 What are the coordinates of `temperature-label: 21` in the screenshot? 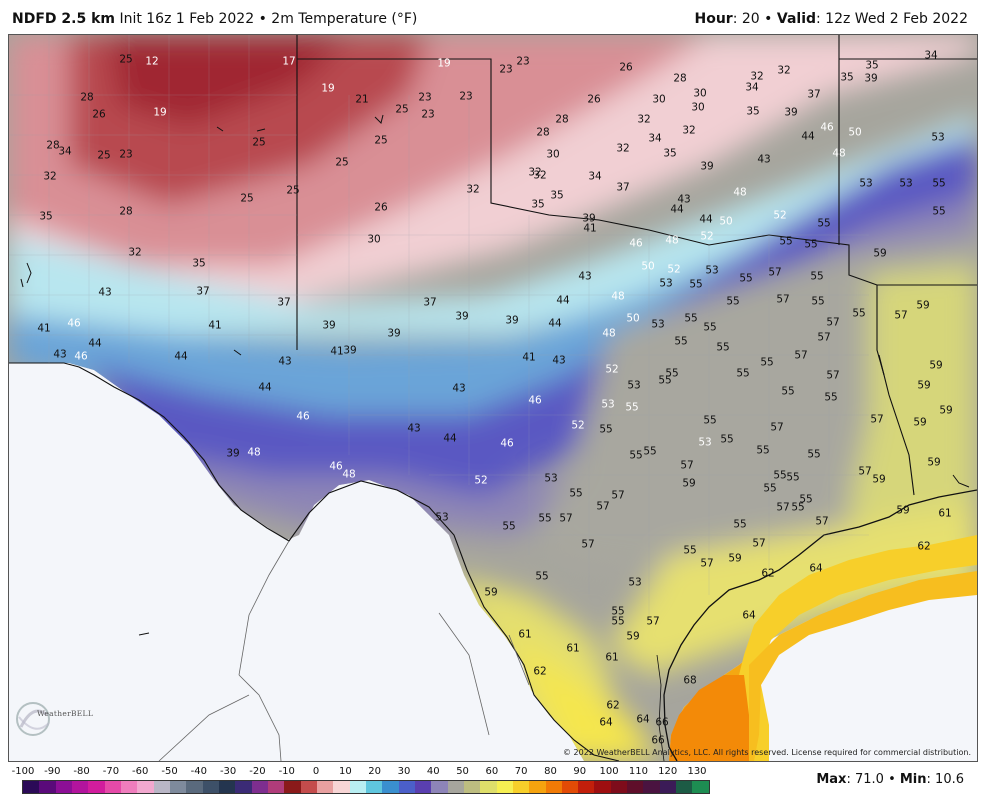 It's located at (362, 99).